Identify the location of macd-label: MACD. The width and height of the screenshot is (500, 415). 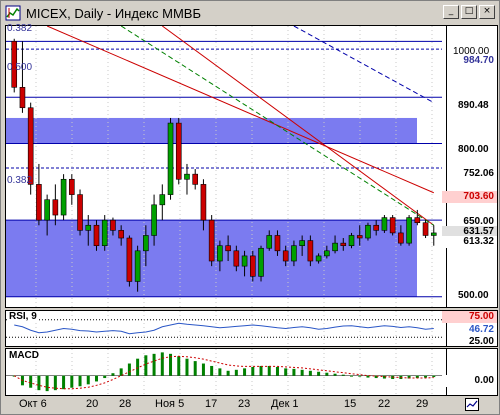
(24, 355).